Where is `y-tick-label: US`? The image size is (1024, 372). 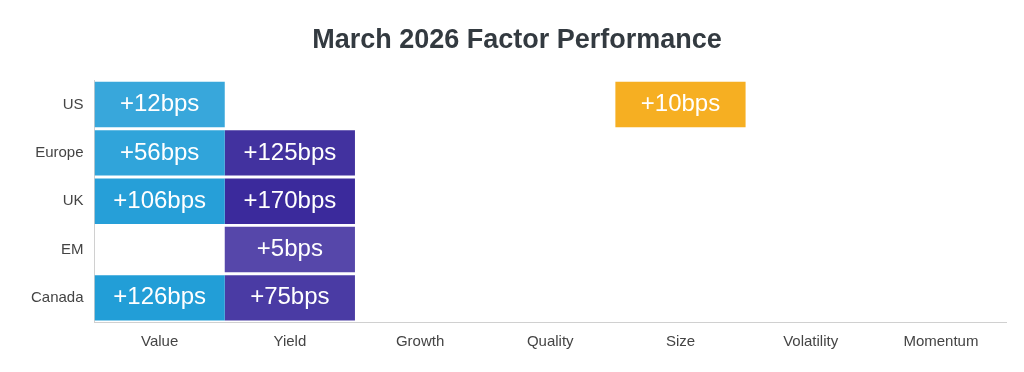 y-tick-label: US is located at coordinates (73, 103).